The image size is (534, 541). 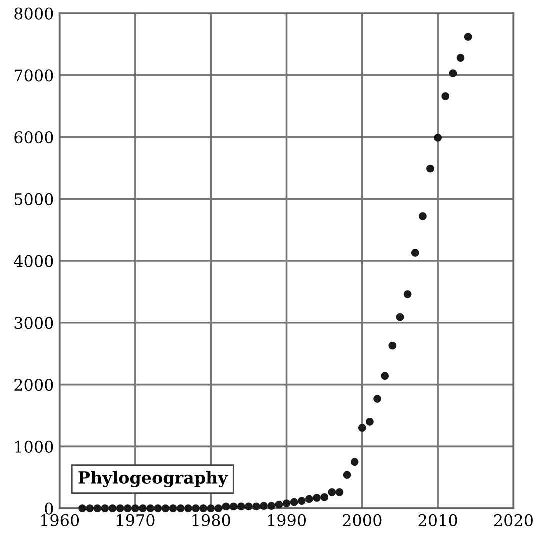 What do you see at coordinates (34, 76) in the screenshot?
I see `y-tick-label: 7000` at bounding box center [34, 76].